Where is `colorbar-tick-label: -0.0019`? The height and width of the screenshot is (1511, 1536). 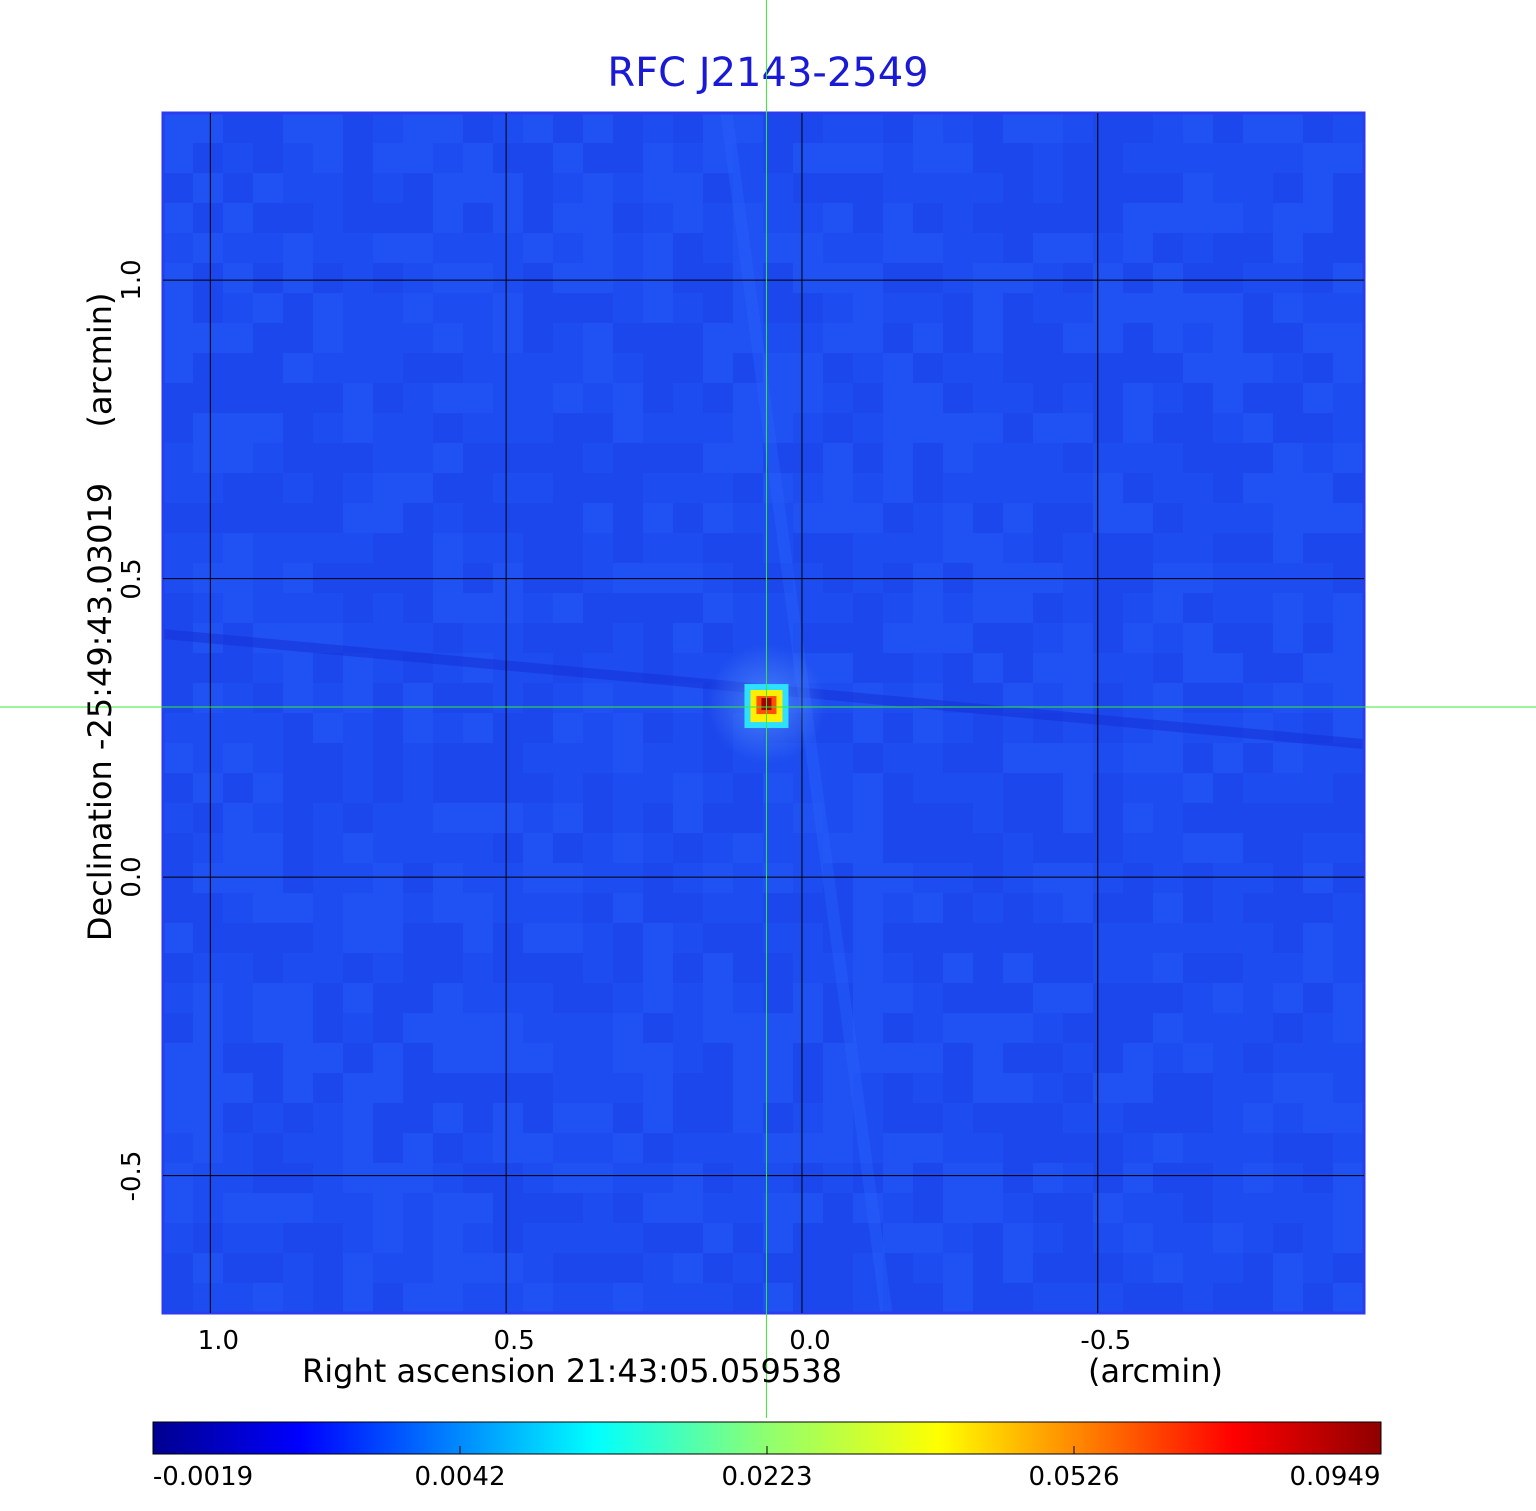
colorbar-tick-label: -0.0019 is located at coordinates (203, 1477).